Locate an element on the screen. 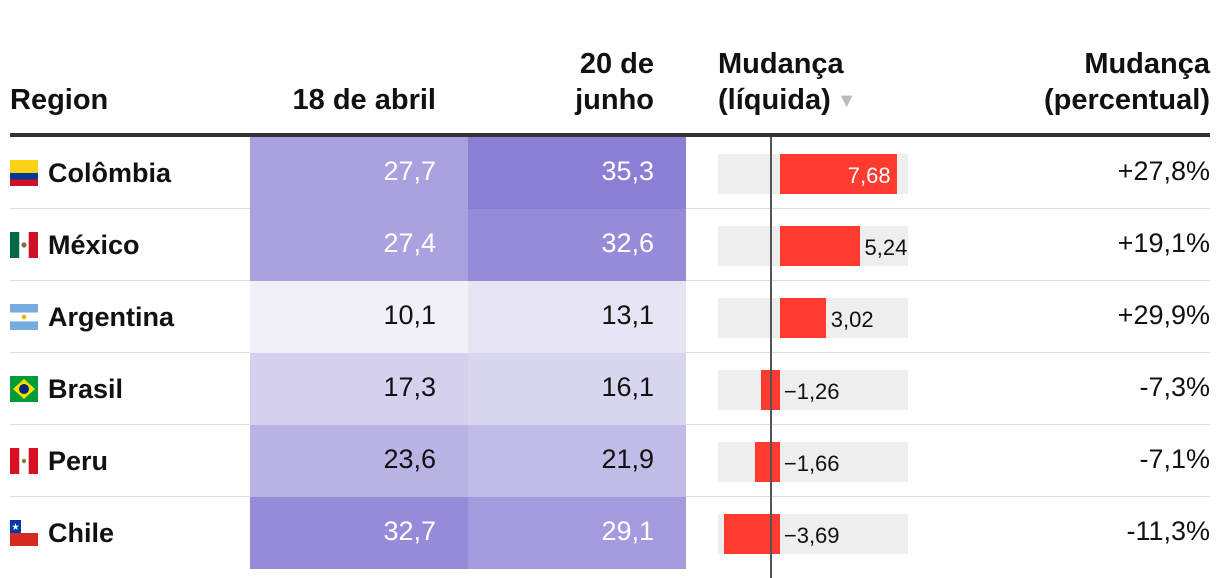 This screenshot has height=578, width=1220. percent-change: +19,1% is located at coordinates (1163, 243).